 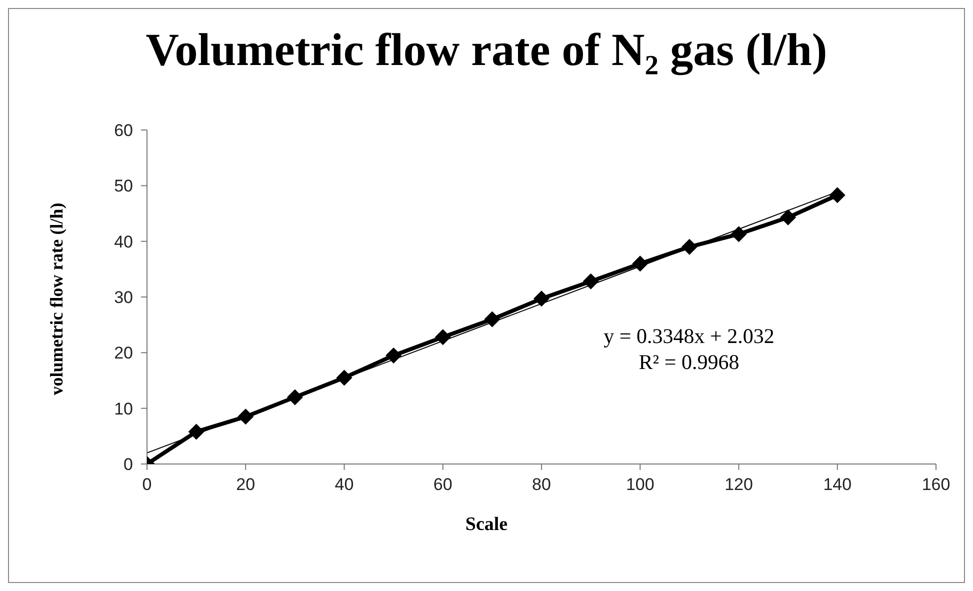 I want to click on chart-title: Volumetric flow rate of N₂ gas (l/h), so click(x=486, y=49).